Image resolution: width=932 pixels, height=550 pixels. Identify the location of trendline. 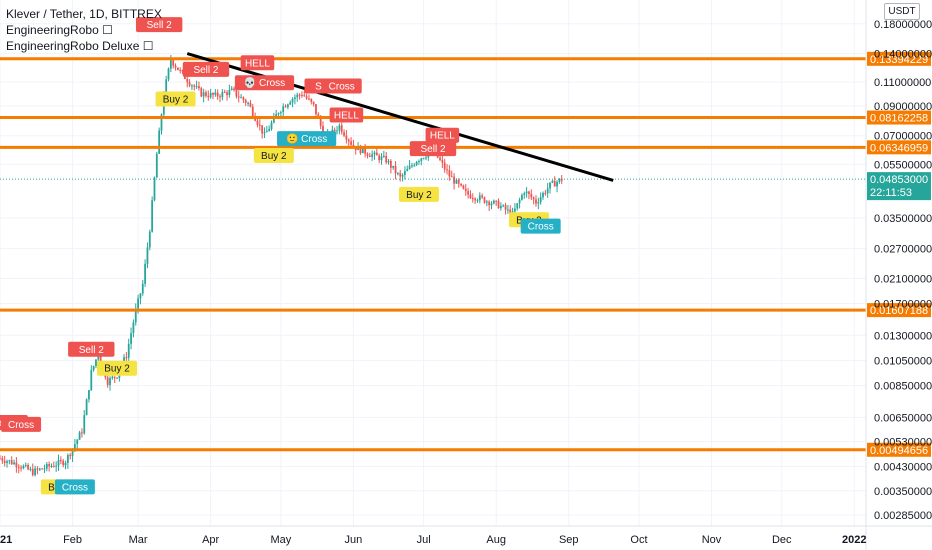
(400, 117).